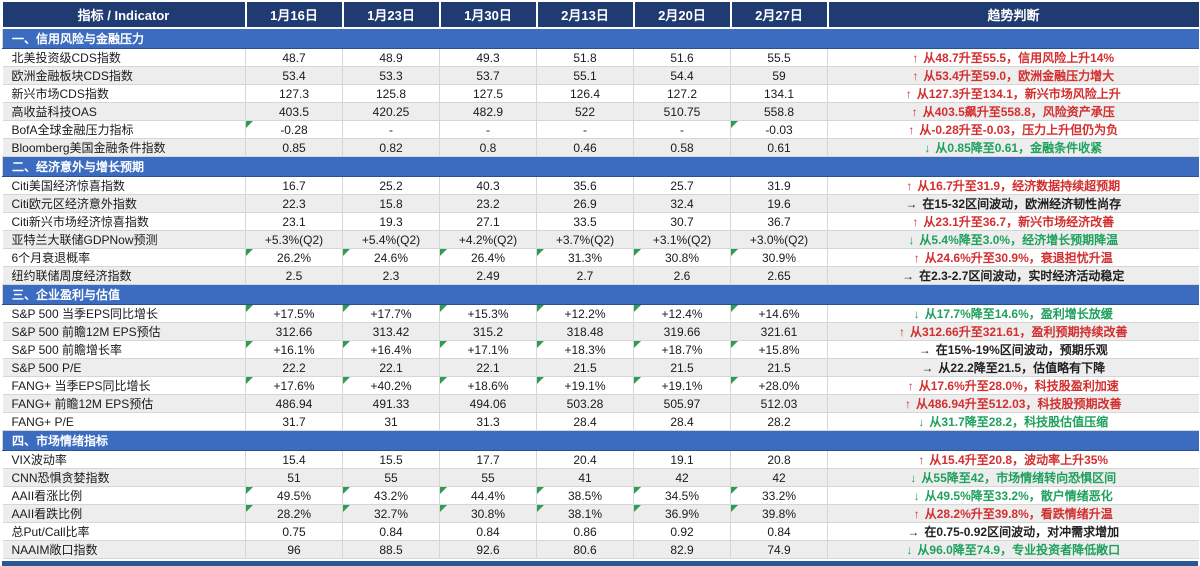 This screenshot has width=1200, height=566. What do you see at coordinates (779, 185) in the screenshot?
I see `value-cell: 31.9` at bounding box center [779, 185].